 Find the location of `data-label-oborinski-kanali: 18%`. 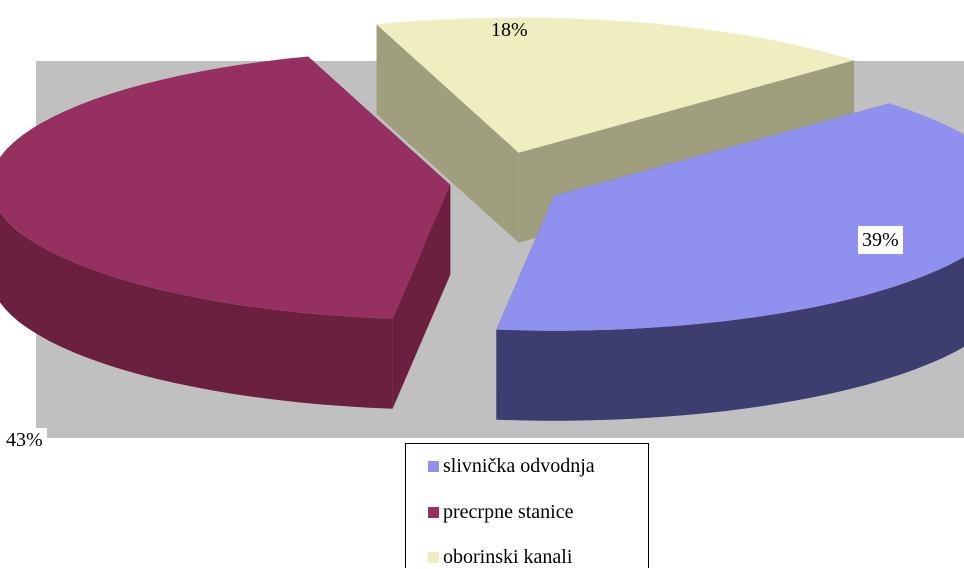

data-label-oborinski-kanali: 18% is located at coordinates (509, 30).